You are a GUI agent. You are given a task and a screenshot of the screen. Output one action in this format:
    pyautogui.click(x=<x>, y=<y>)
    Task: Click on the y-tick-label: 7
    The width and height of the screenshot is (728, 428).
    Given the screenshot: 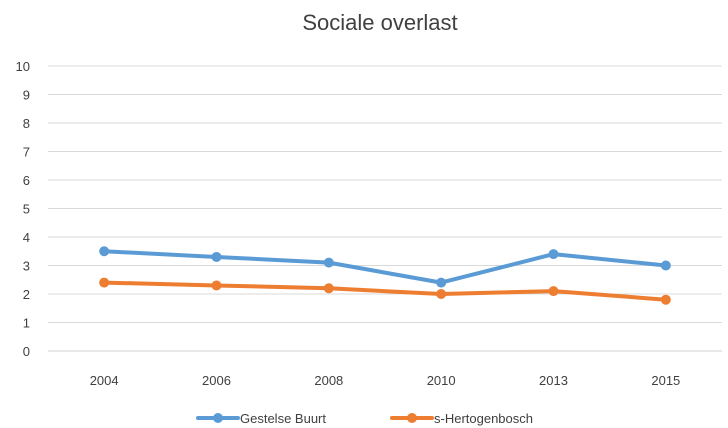 What is the action you would take?
    pyautogui.click(x=26, y=152)
    